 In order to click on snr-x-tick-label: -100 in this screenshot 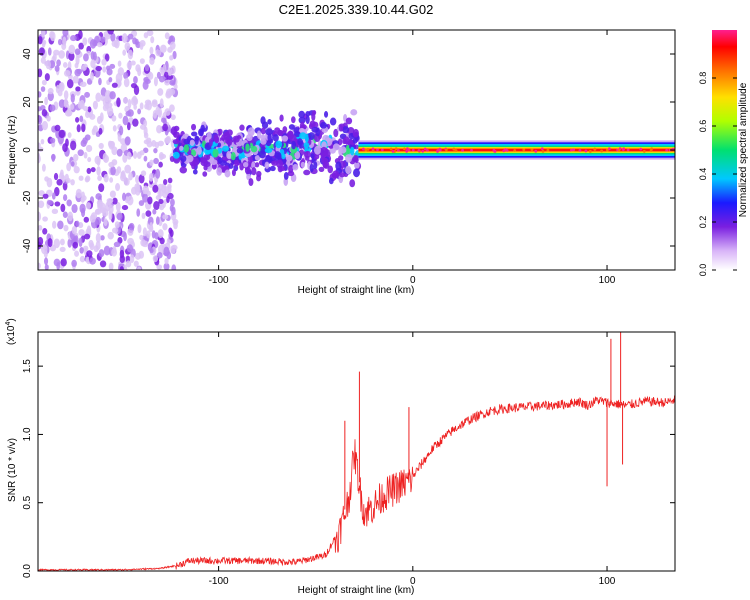, I will do `click(219, 581)`.